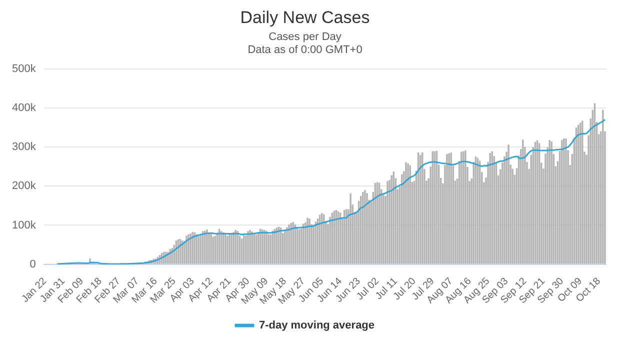 This screenshot has width=620, height=343. What do you see at coordinates (305, 17) in the screenshot?
I see `chart-title: Daily New Cases` at bounding box center [305, 17].